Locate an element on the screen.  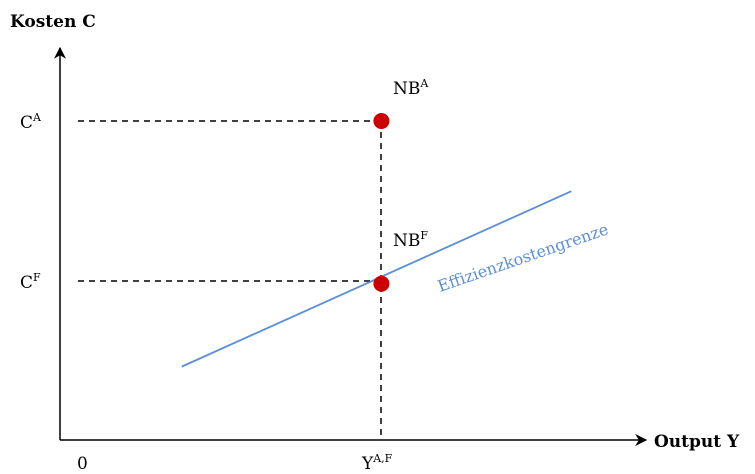
tick-c-f-base: C is located at coordinates (26, 283).